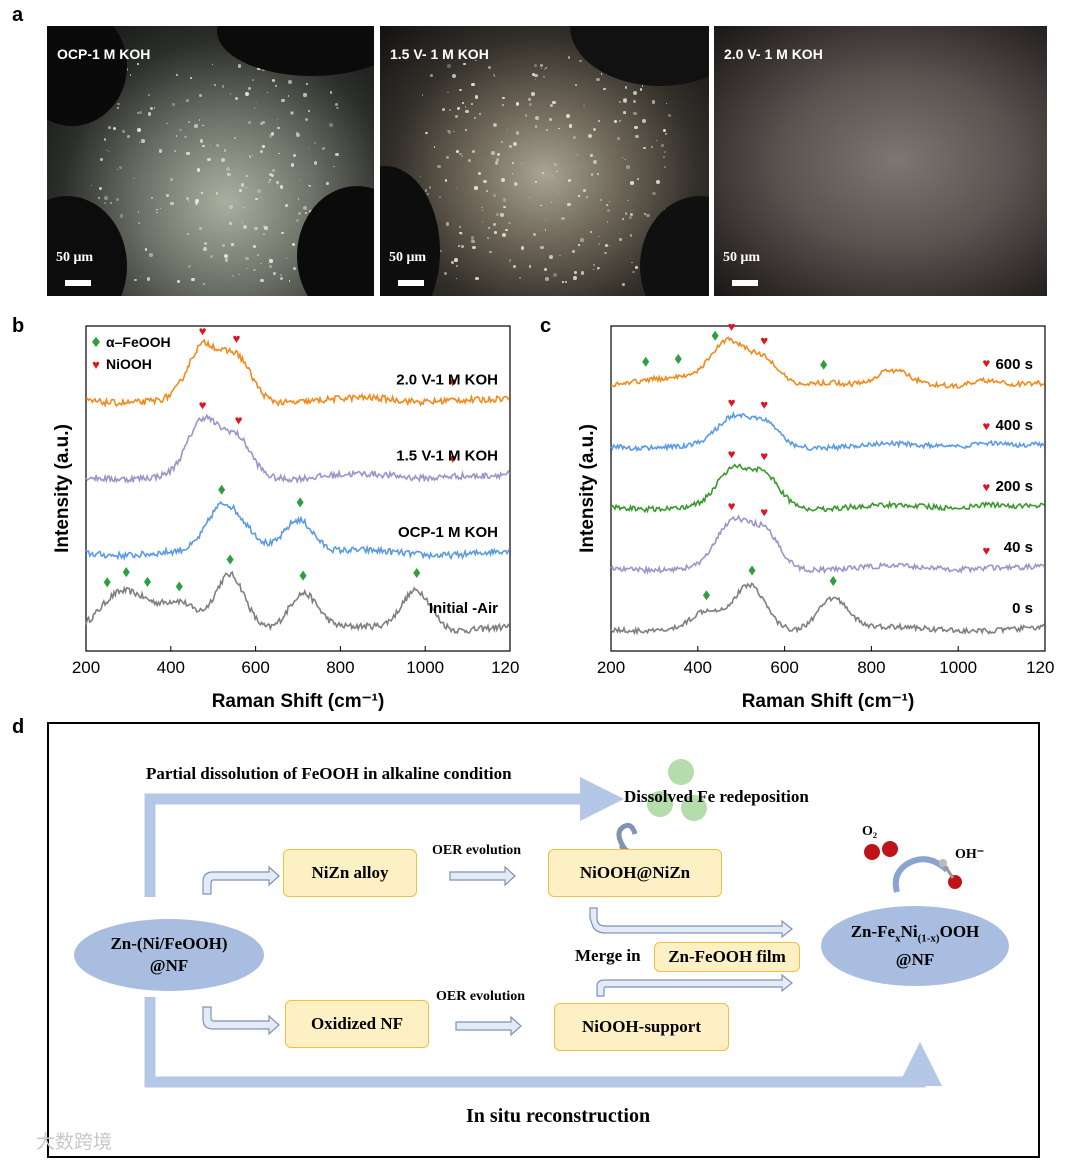 The height and width of the screenshot is (1161, 1080). Describe the element at coordinates (241, 880) in the screenshot. I see `branch-arrow-up` at that location.